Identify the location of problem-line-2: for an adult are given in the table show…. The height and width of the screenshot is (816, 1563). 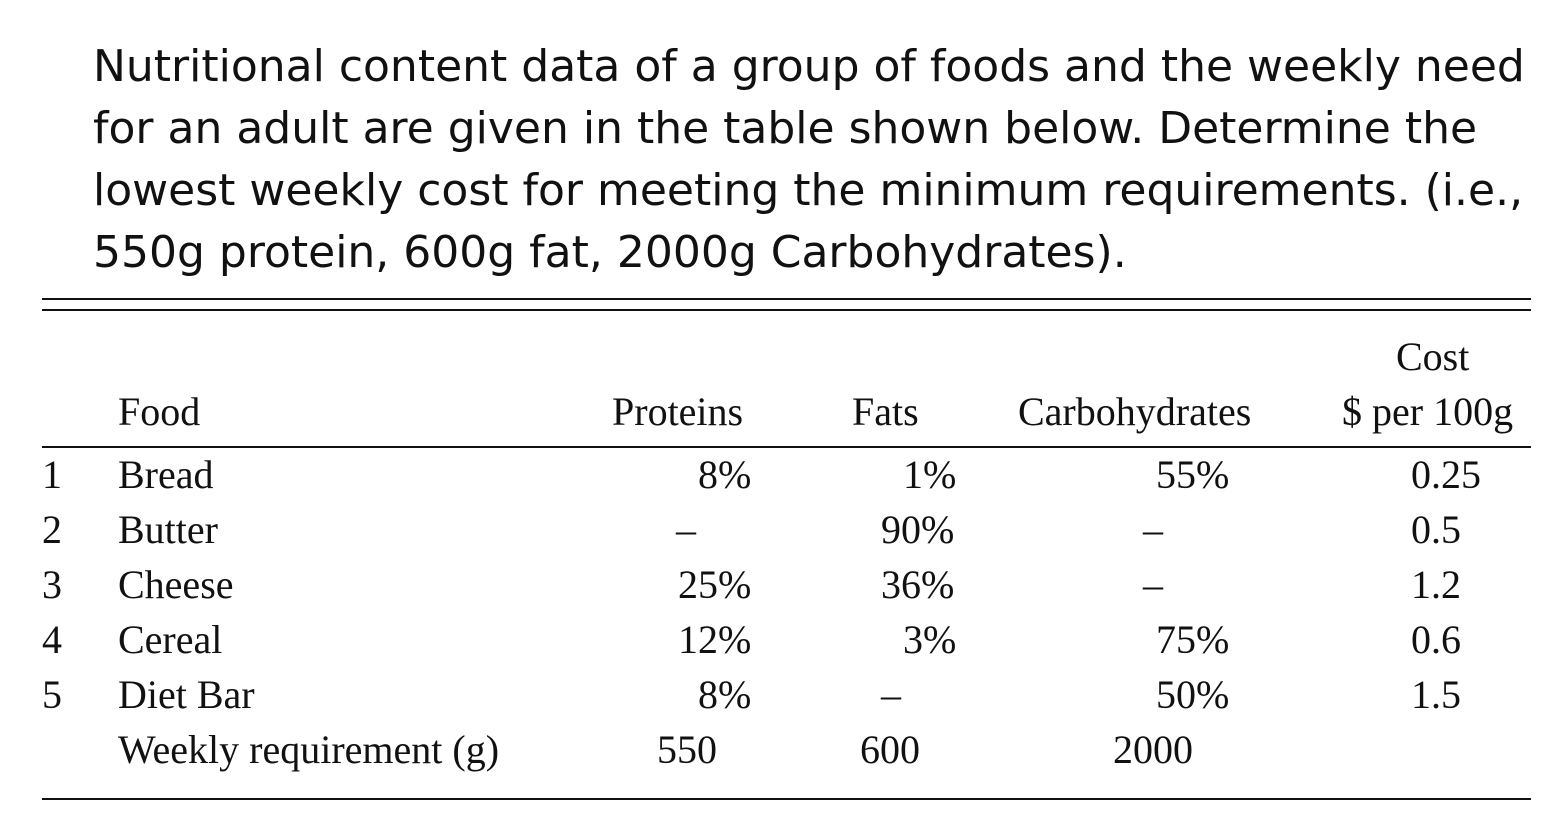
(785, 128).